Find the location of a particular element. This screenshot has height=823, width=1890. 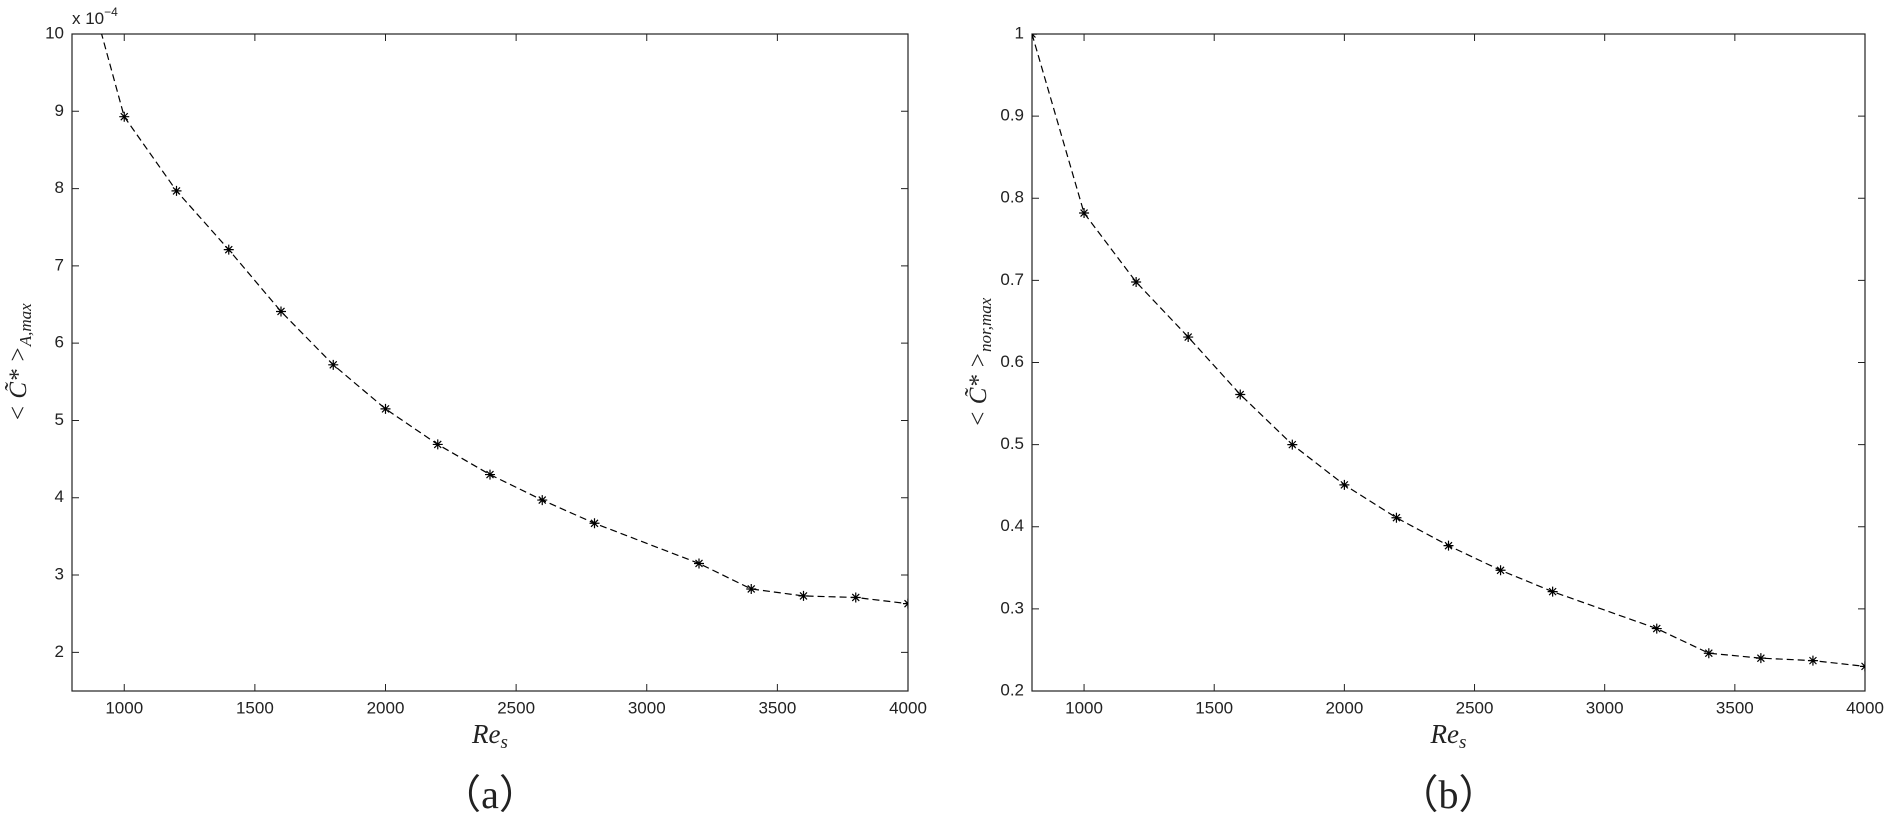

y-multiplier: x 10−4 is located at coordinates (95, 16).